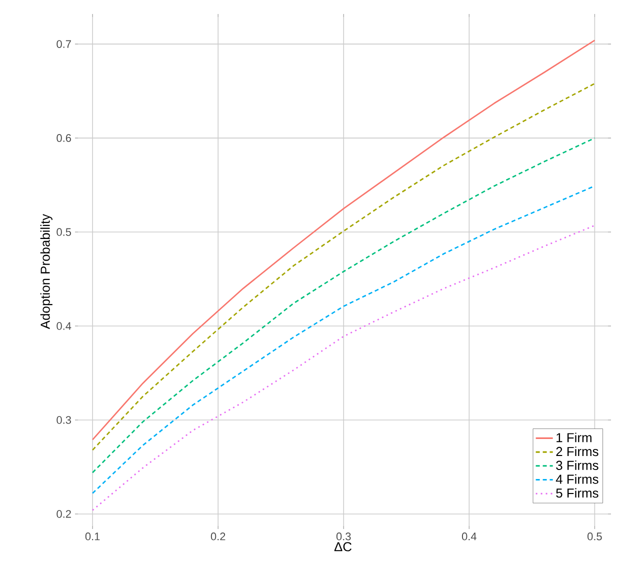 This screenshot has width=628, height=569. What do you see at coordinates (577, 479) in the screenshot?
I see `legend-label: 4 Firms` at bounding box center [577, 479].